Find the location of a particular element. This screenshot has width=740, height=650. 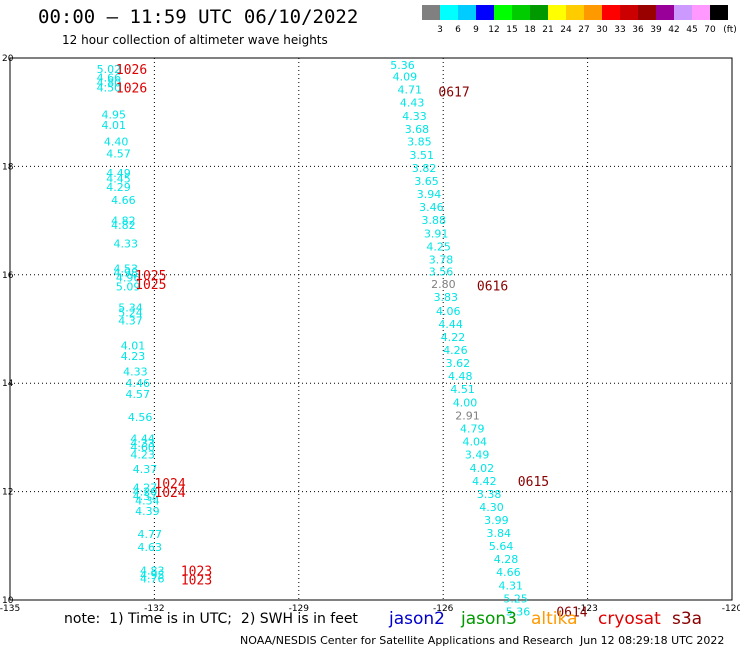

colorbar-label: 12 is located at coordinates (494, 30).